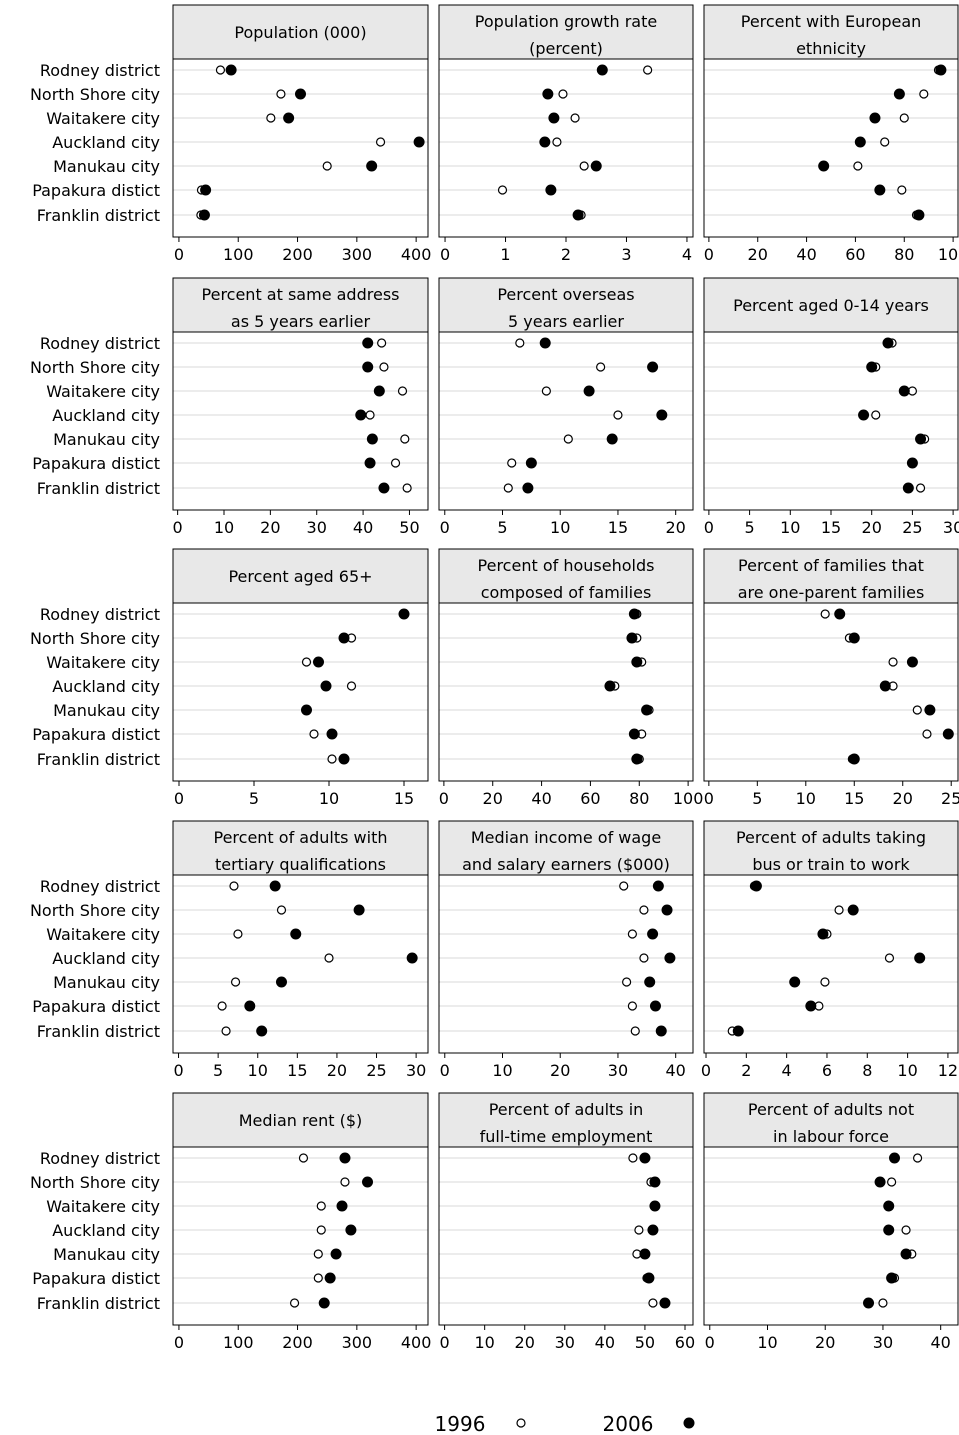  I want to click on panel-6-tick-label-6: 25, so click(912, 527).